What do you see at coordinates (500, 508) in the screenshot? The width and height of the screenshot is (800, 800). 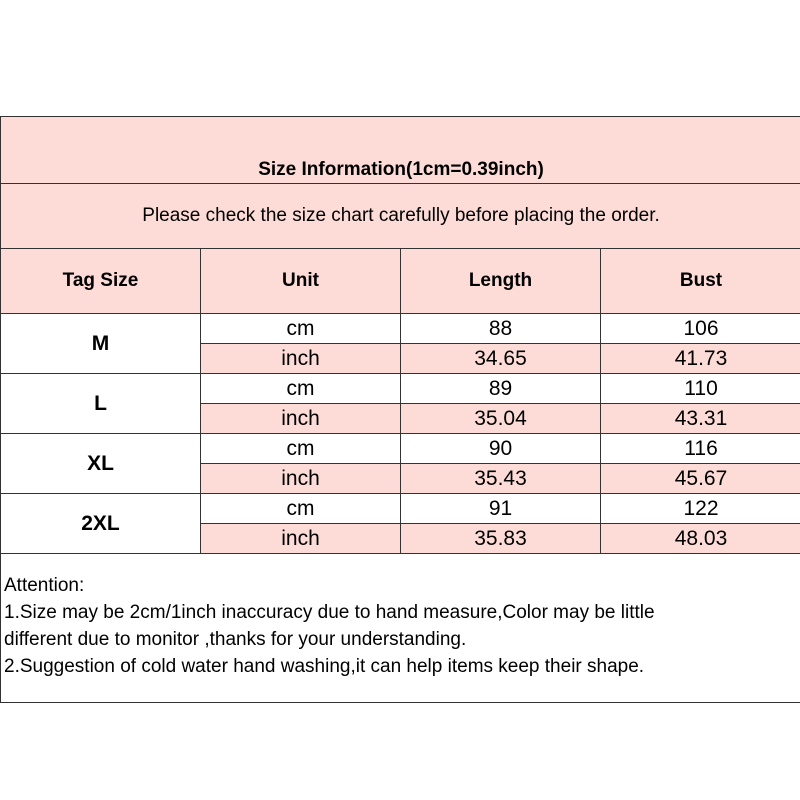 I see `length-cell: 91` at bounding box center [500, 508].